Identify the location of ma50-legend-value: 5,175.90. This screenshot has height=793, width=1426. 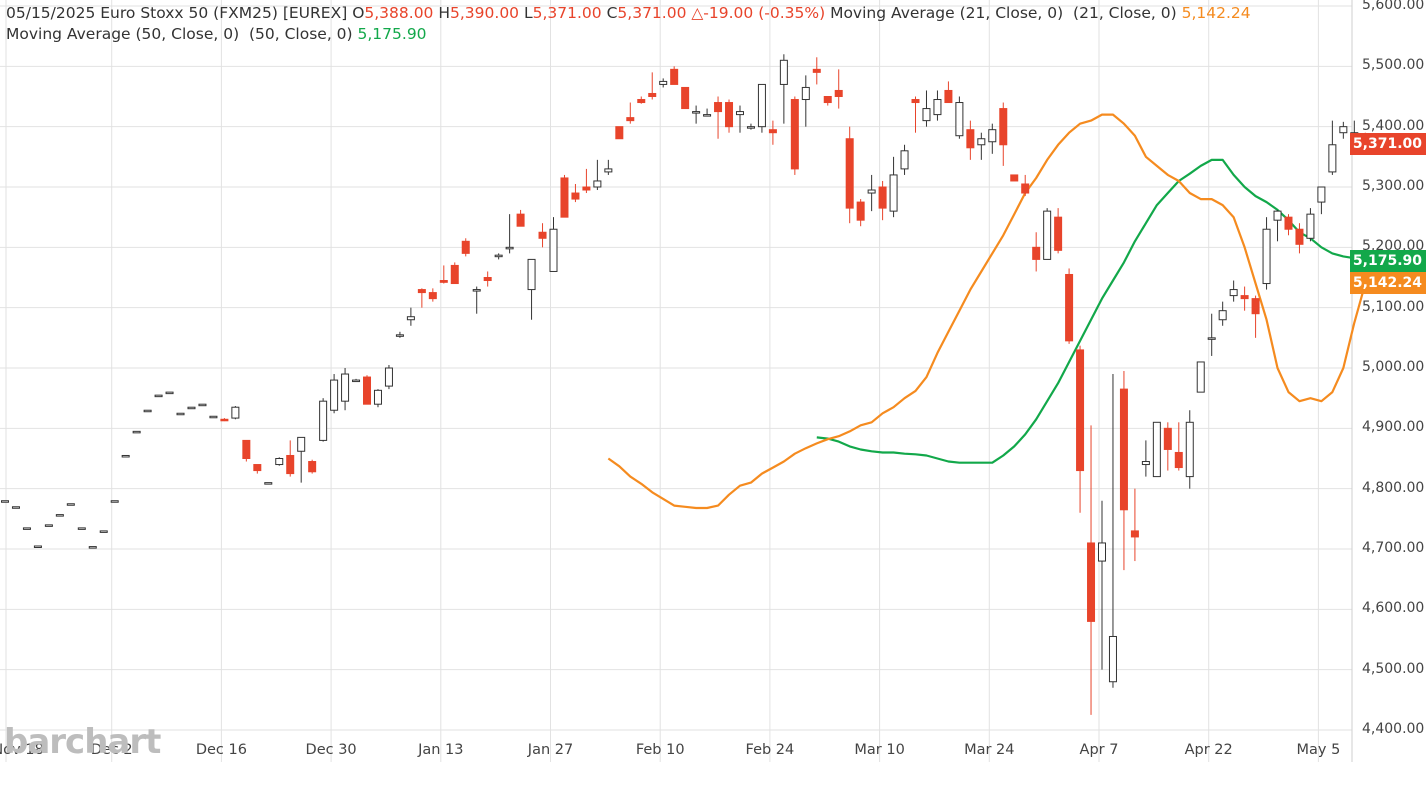
(392, 34).